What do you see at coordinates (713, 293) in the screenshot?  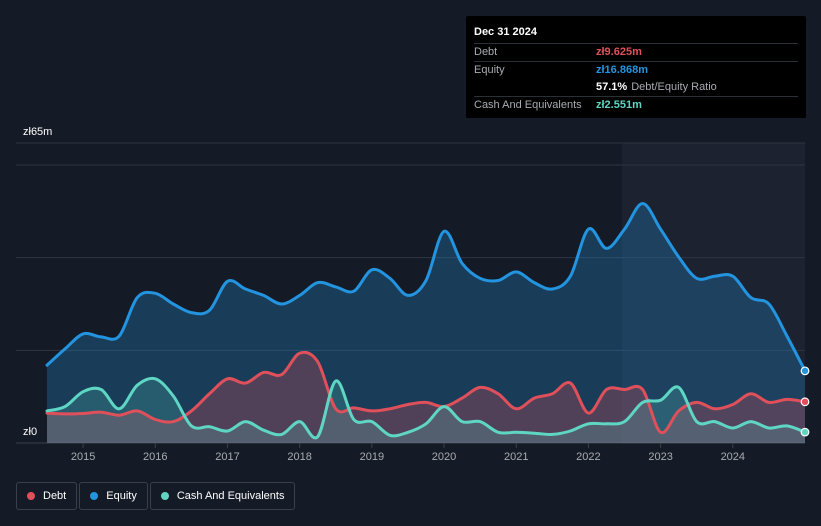 I see `plot-shade` at bounding box center [713, 293].